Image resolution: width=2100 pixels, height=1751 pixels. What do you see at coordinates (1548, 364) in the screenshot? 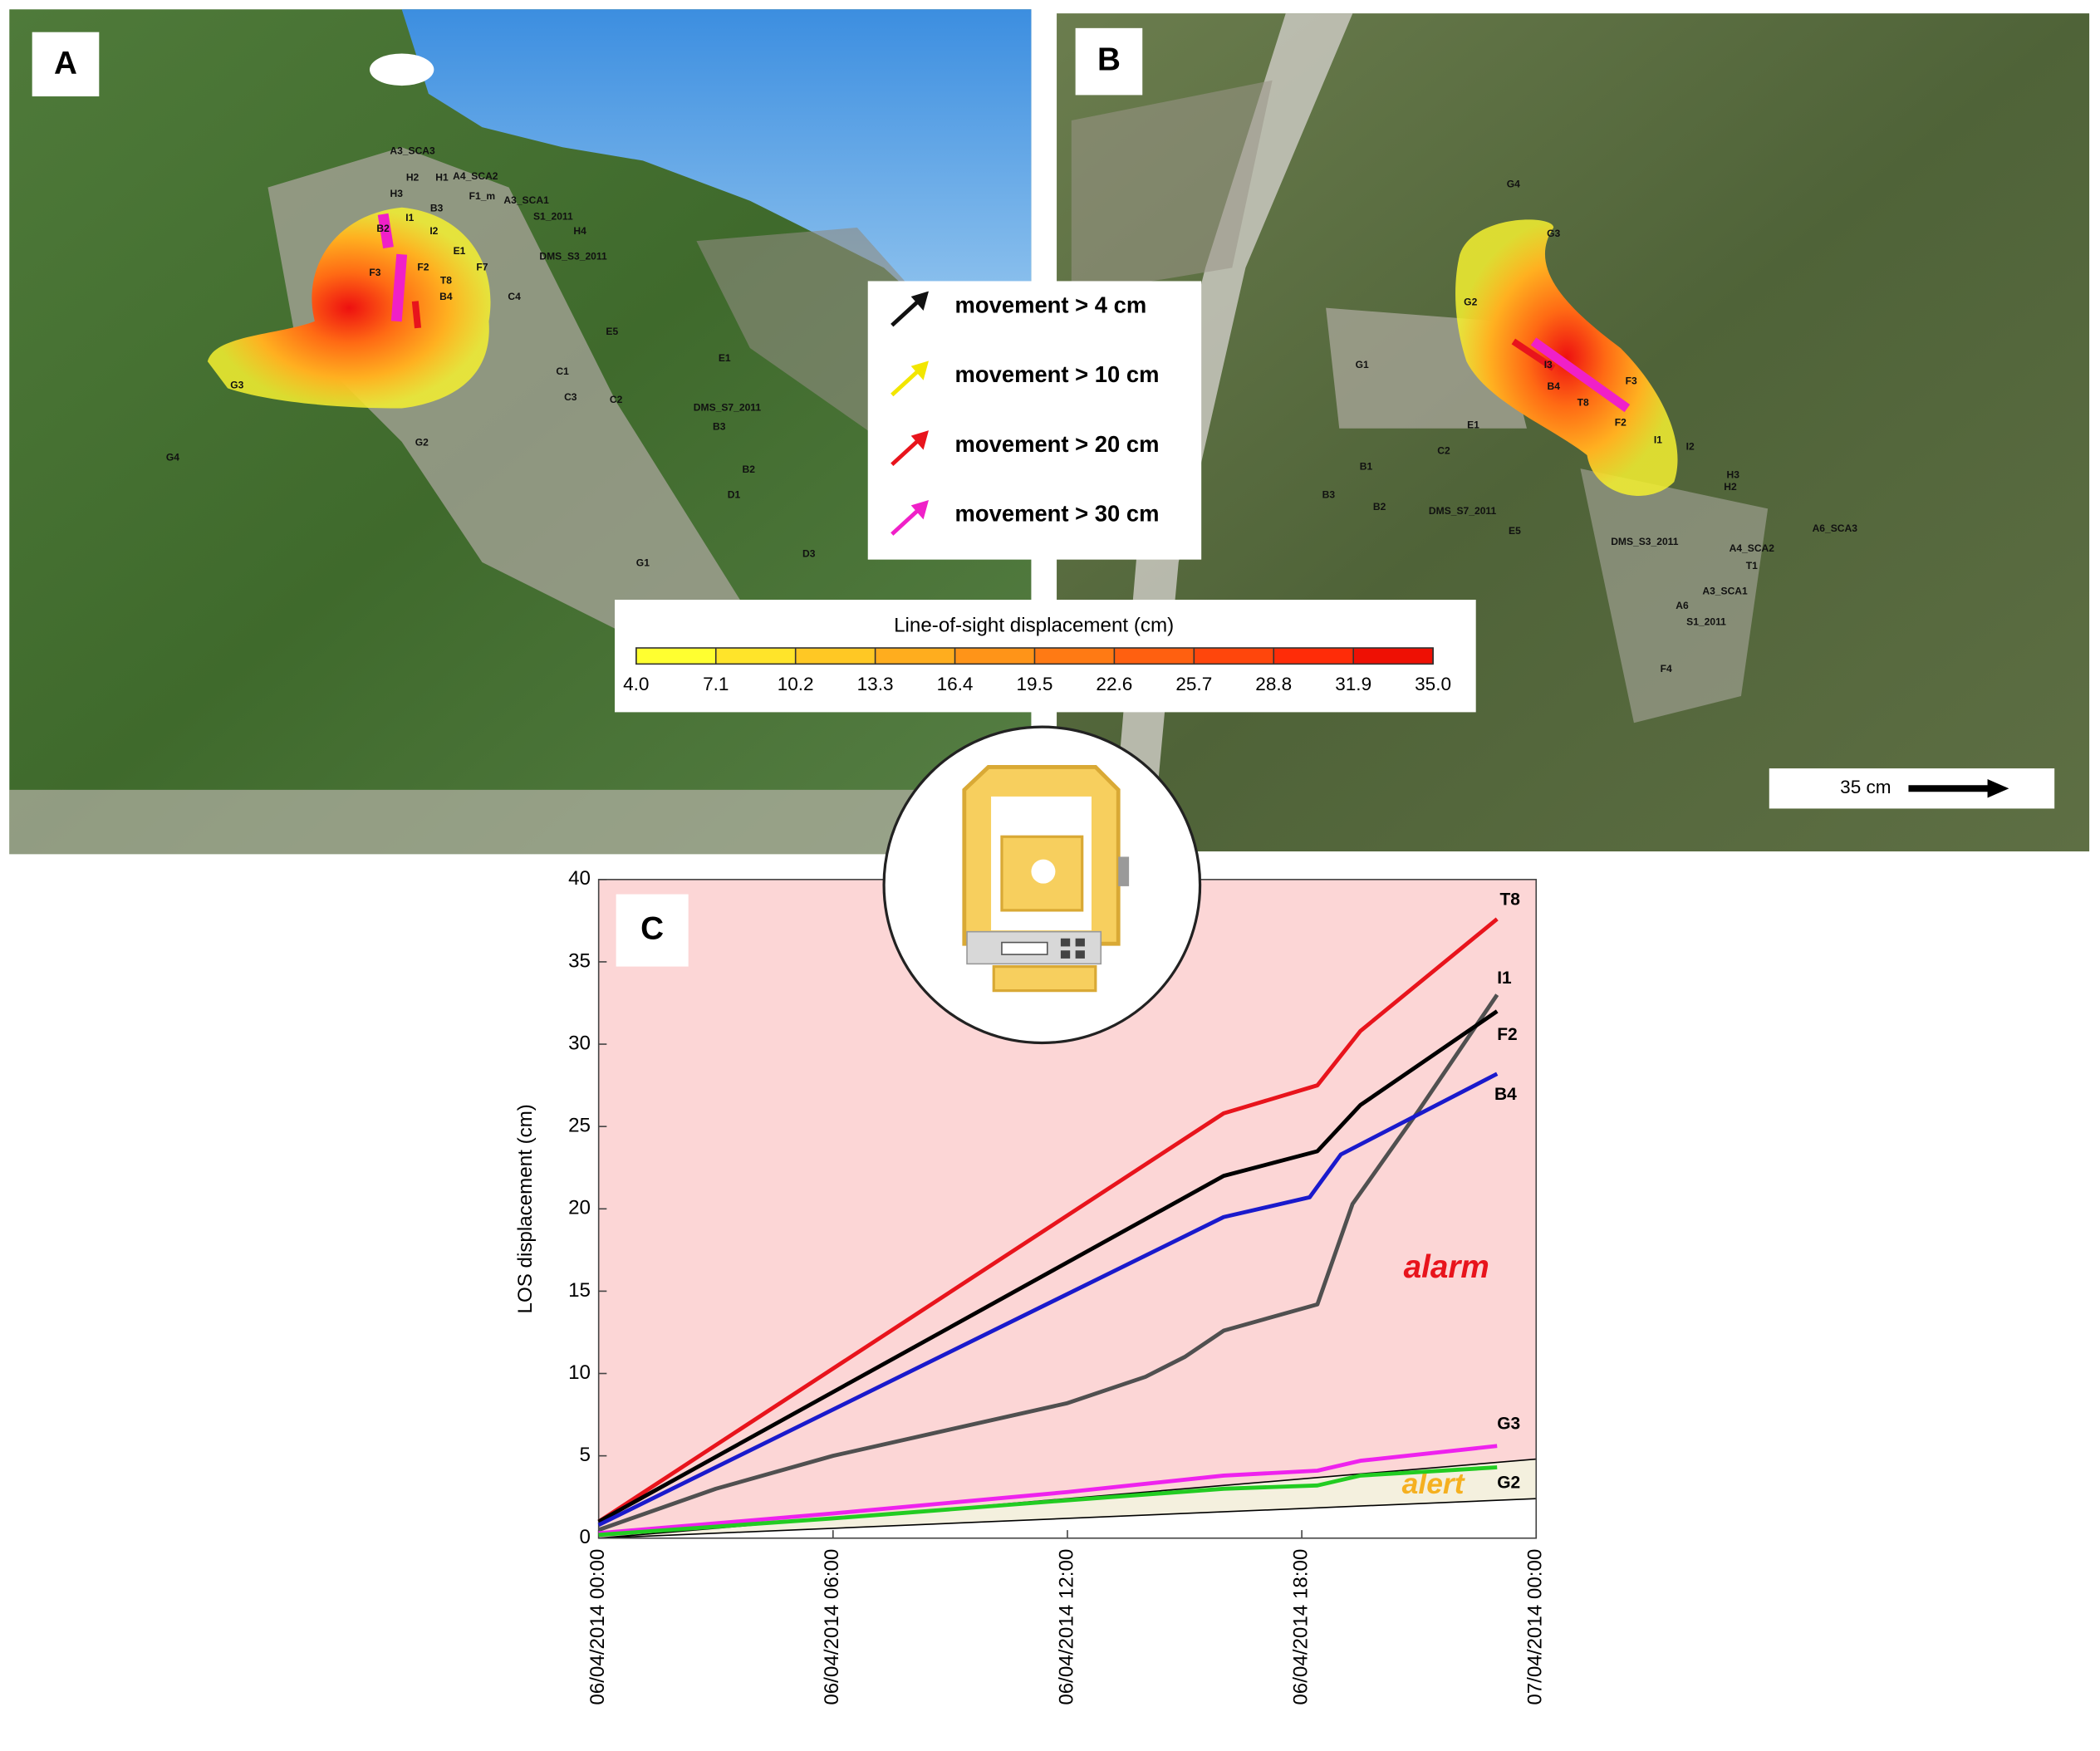
I see `point-label: I3` at bounding box center [1548, 364].